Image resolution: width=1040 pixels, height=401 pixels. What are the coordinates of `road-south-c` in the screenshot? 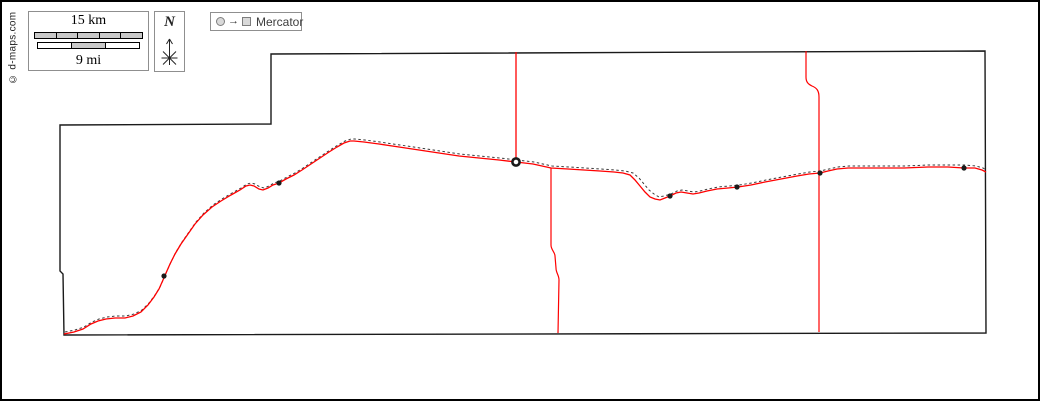 It's located at (555, 251).